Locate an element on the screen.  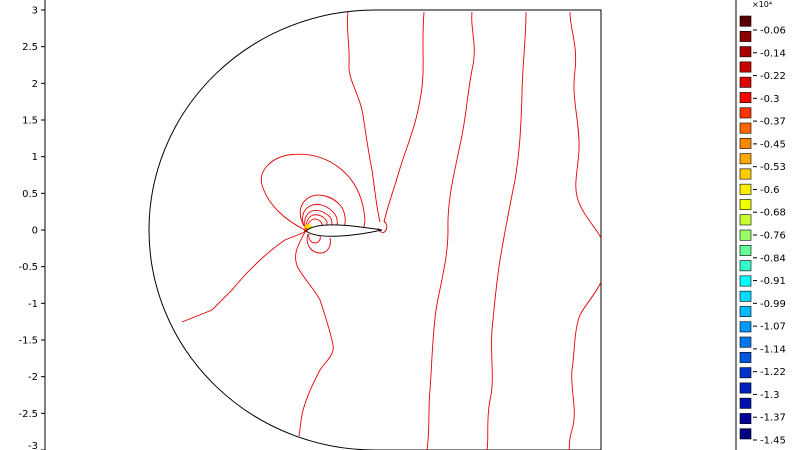
y-tick-label: 1.5 is located at coordinates (30, 121).